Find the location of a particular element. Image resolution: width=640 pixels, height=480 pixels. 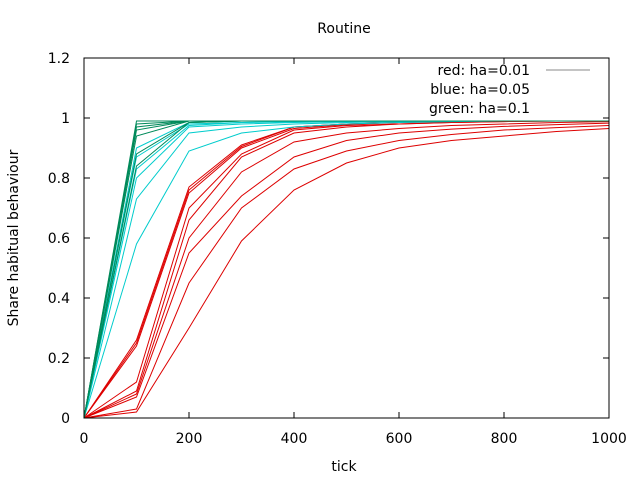

legend-label: green: ha=0.1 is located at coordinates (479, 109).